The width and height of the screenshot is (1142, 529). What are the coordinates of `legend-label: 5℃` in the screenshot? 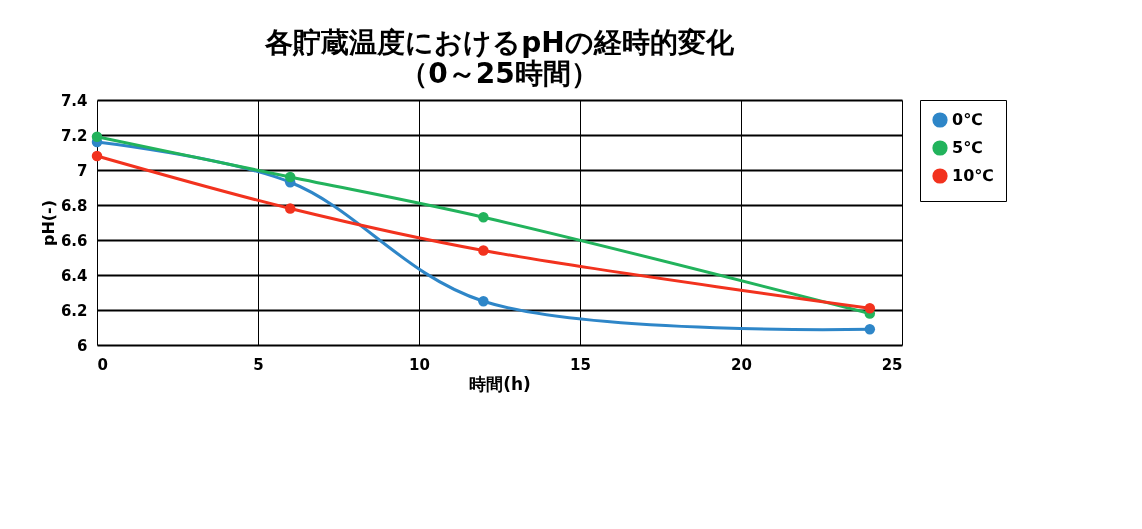 It's located at (967, 147).